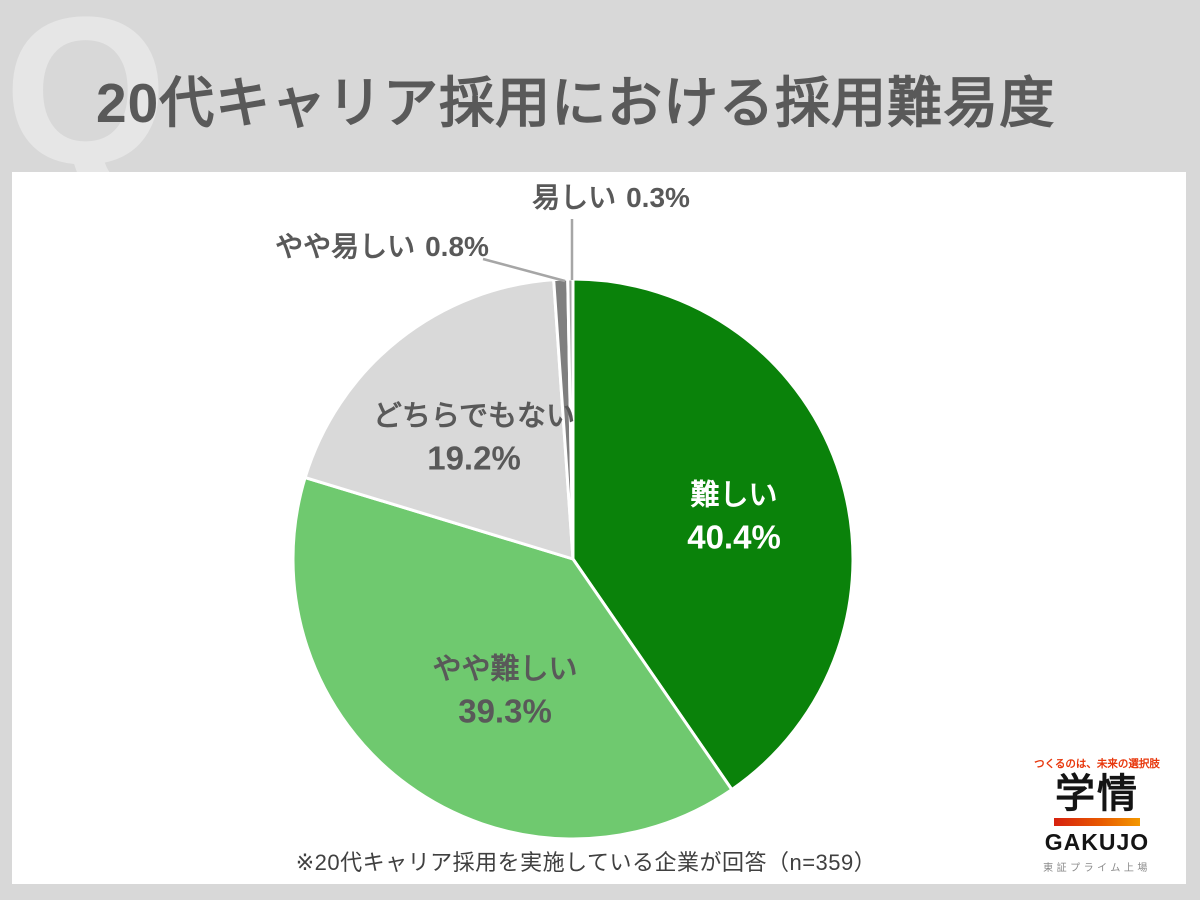 This screenshot has height=900, width=1200. Describe the element at coordinates (505, 711) in the screenshot. I see `pie-label-somewhat-difficult-pct: 39.3%` at that location.